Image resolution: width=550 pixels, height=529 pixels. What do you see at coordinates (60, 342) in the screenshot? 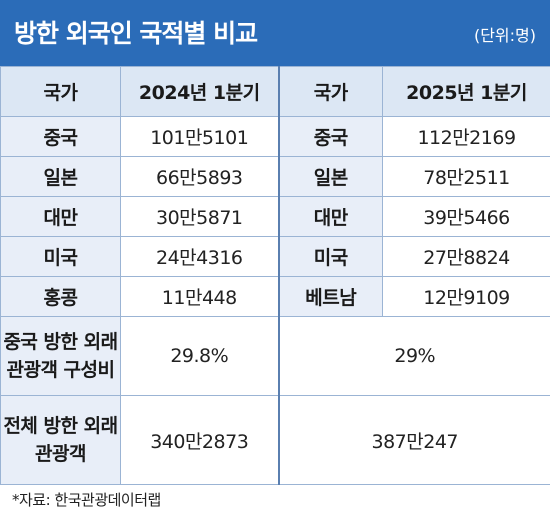
I see `share-label-line-1: 중국 방한 외래` at bounding box center [60, 342].